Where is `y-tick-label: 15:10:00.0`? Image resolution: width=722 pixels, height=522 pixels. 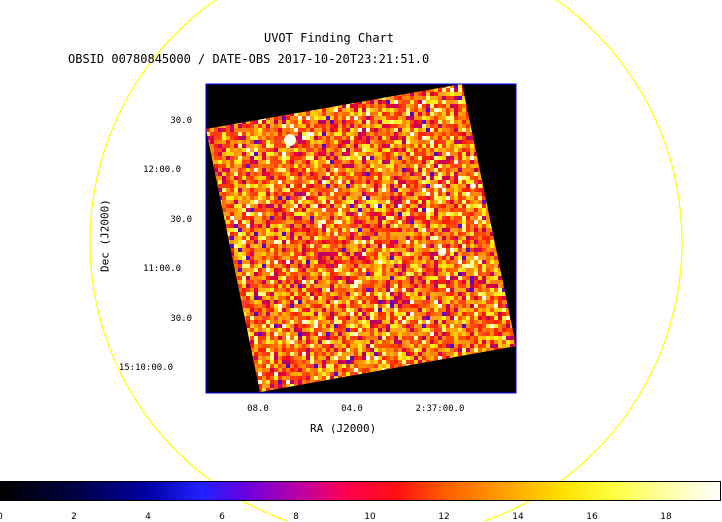 y-tick-label: 15:10:00.0 is located at coordinates (133, 368).